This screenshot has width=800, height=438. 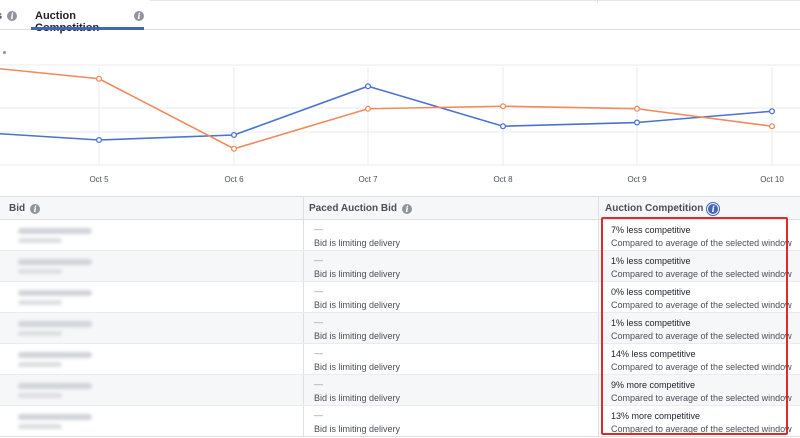 I want to click on tab-bar-top-border, so click(x=475, y=0).